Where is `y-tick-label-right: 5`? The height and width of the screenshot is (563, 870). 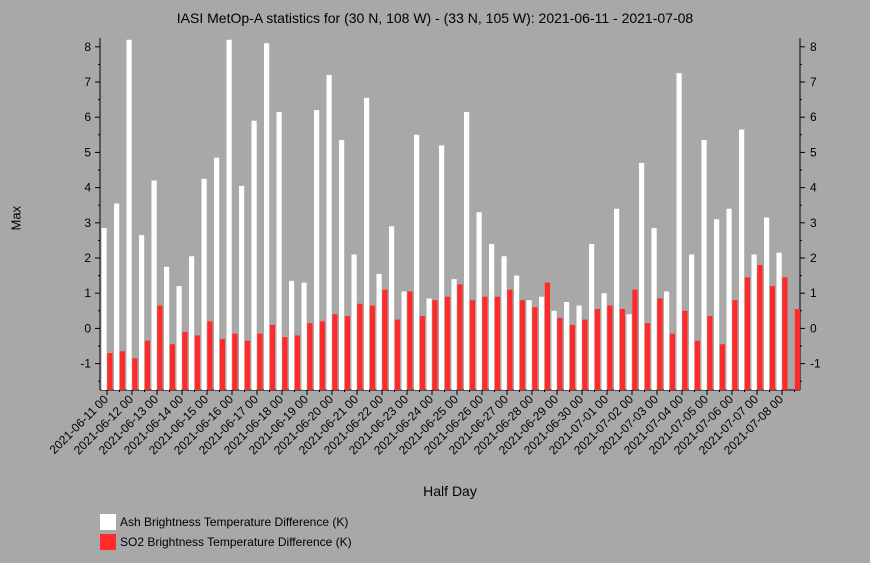 y-tick-label-right: 5 is located at coordinates (813, 152).